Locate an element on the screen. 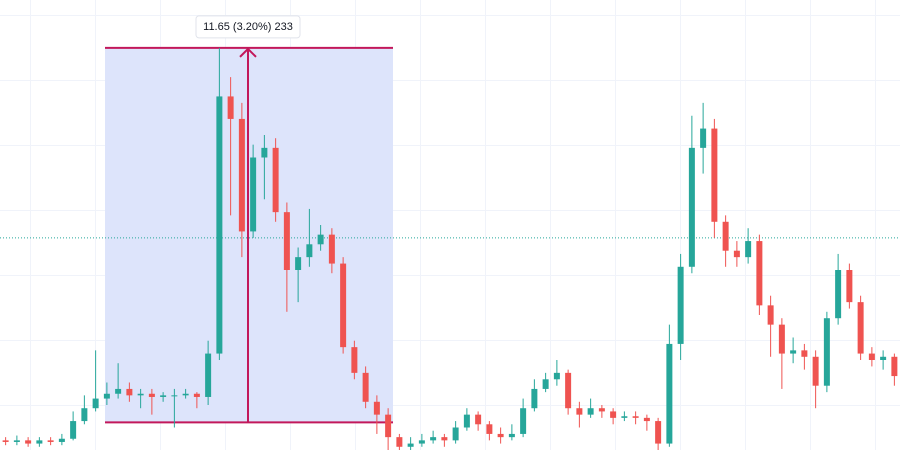  measure-arrow-head is located at coordinates (248, 52).